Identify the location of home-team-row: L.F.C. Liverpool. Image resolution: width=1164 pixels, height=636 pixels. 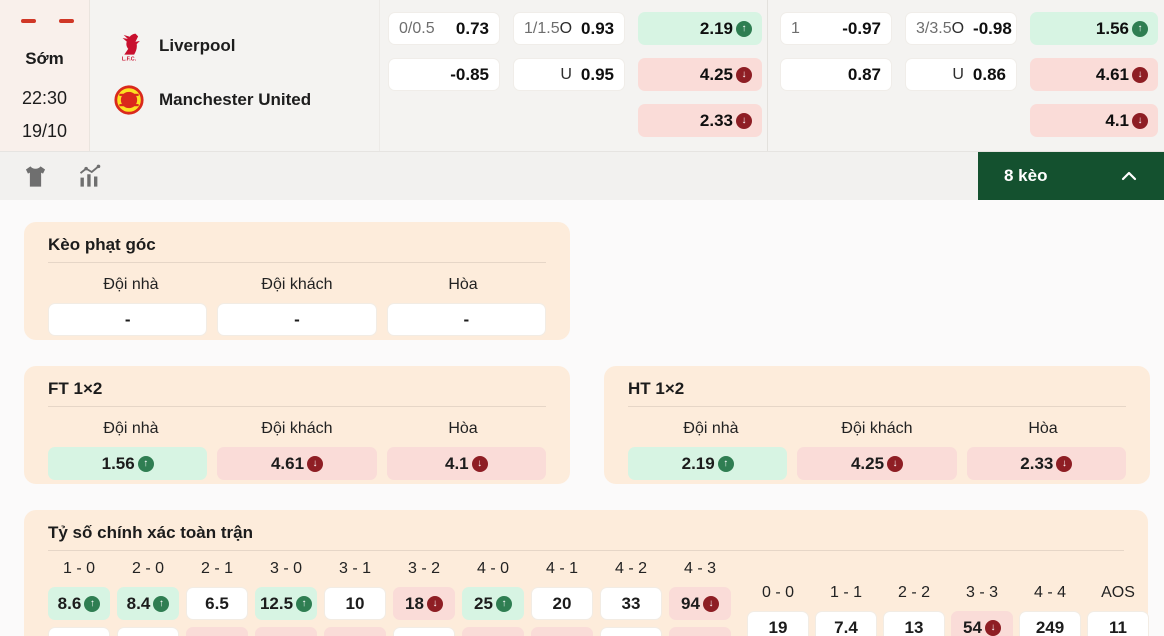
(246, 46).